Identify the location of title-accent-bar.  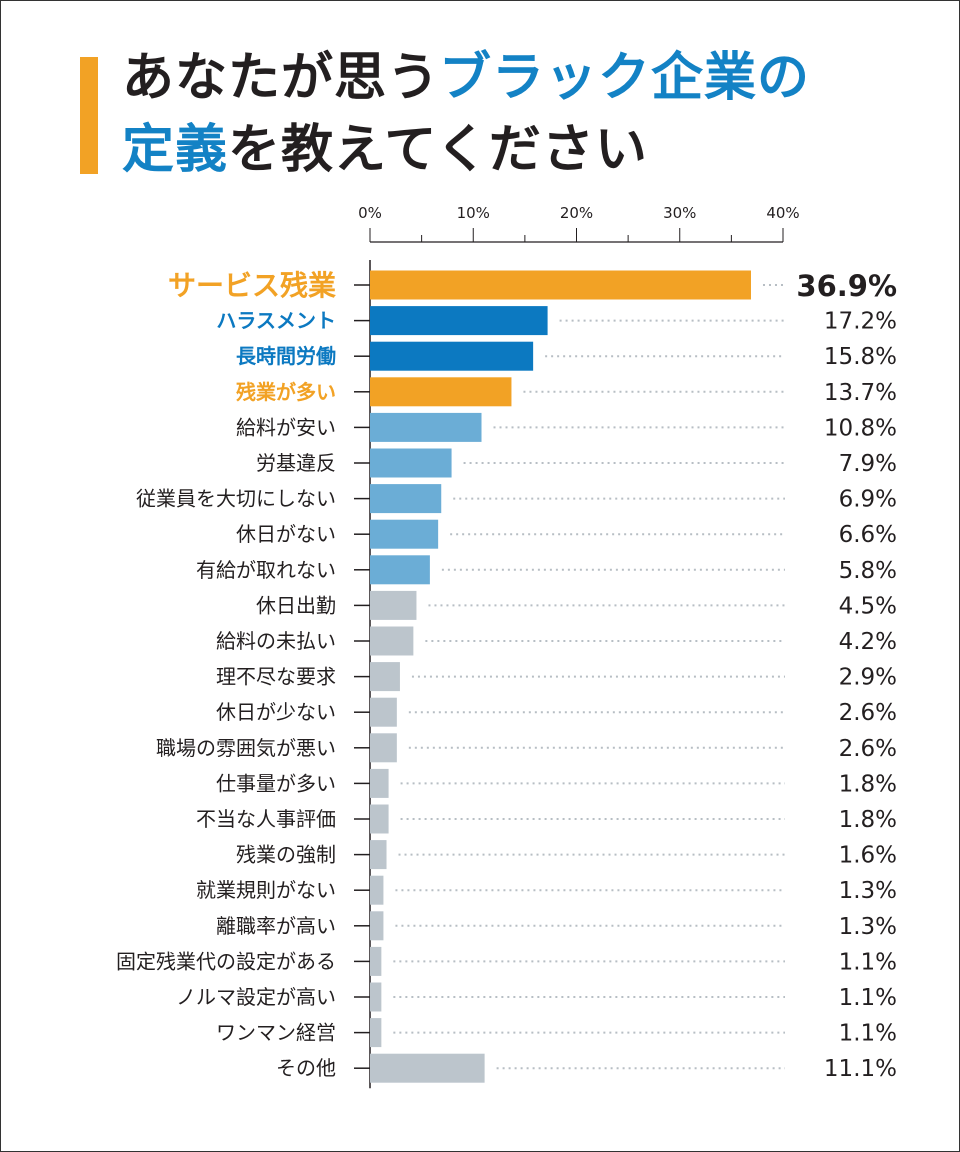
(89, 115).